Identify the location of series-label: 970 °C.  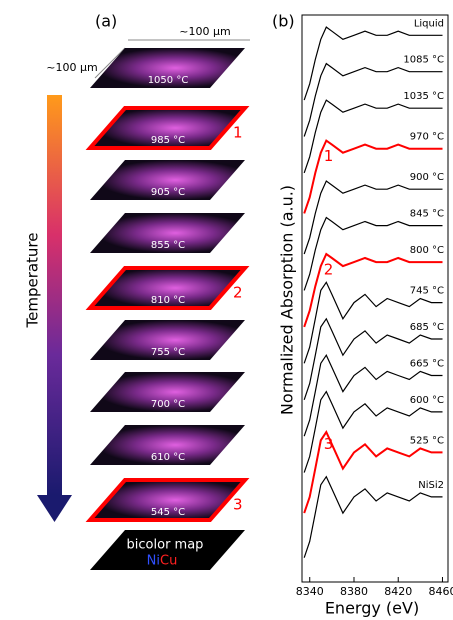
(427, 137).